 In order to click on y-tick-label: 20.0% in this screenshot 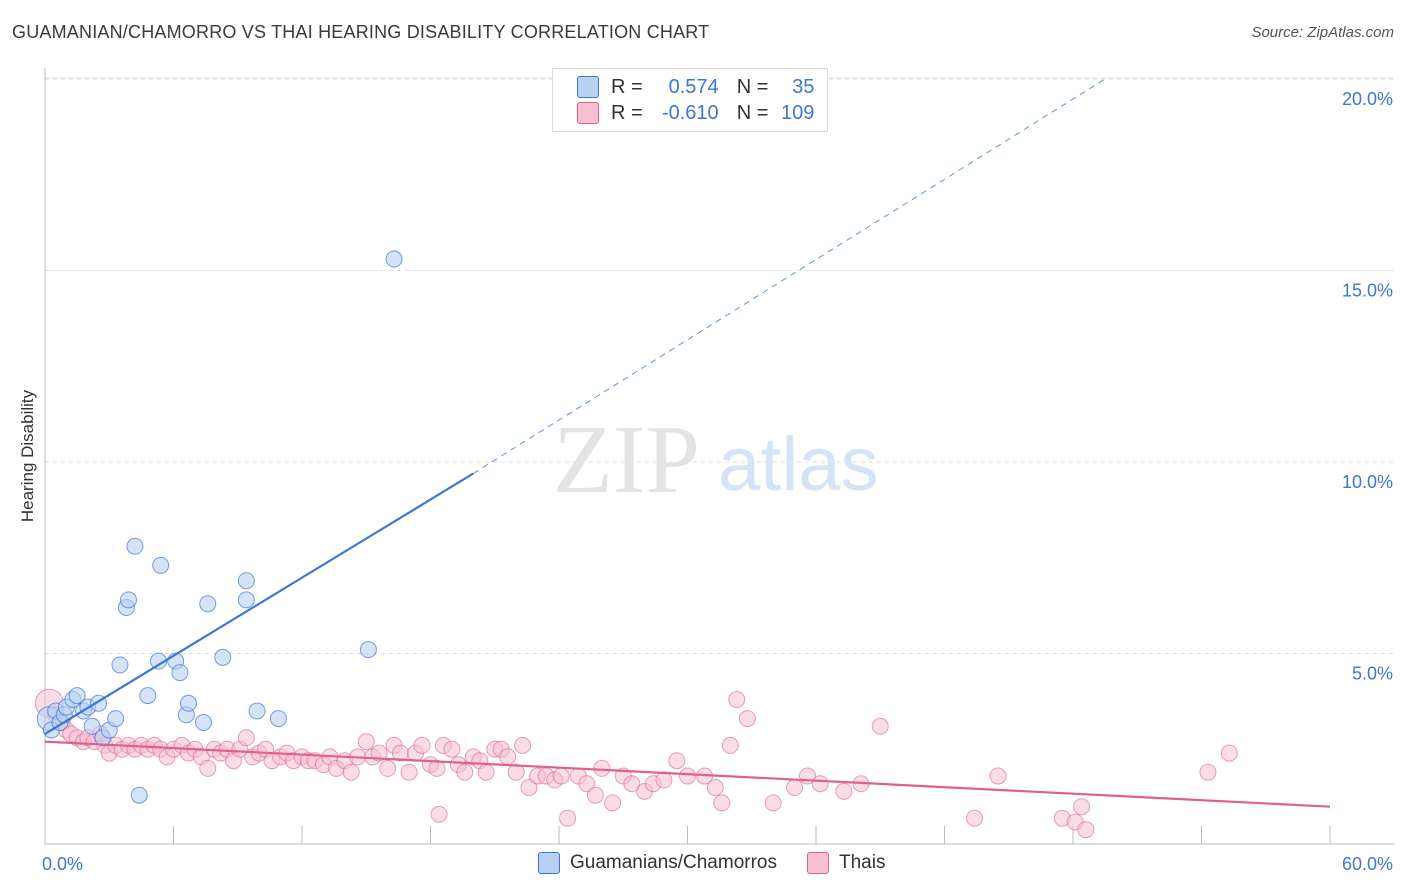, I will do `click(1367, 99)`.